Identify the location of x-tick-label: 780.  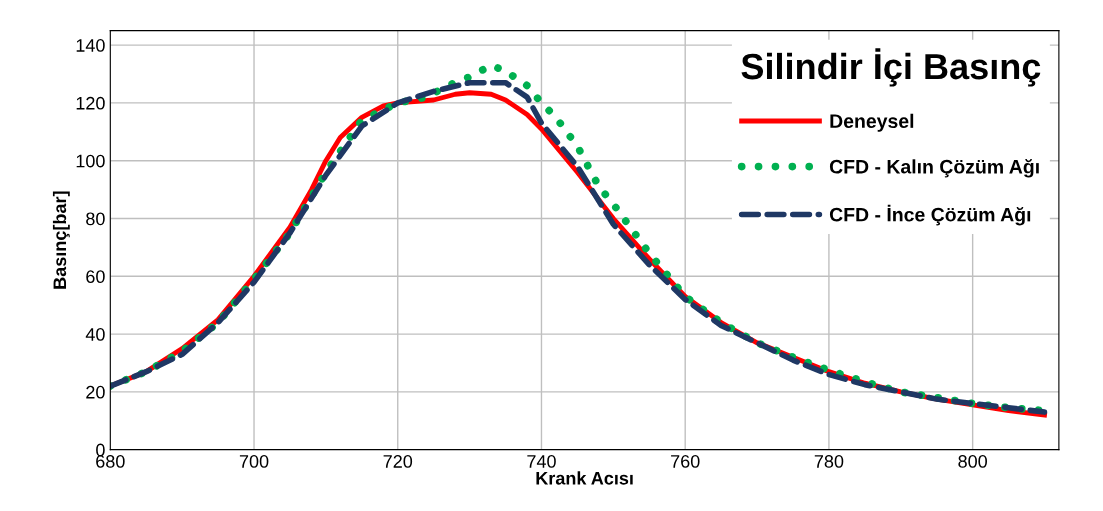
(829, 461).